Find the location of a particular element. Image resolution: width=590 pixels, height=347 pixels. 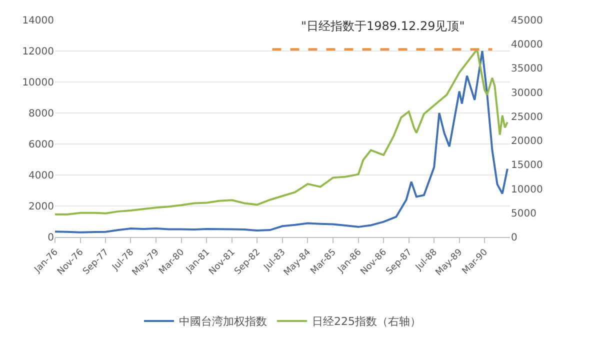

y-tick-label: 8000 is located at coordinates (41, 114).